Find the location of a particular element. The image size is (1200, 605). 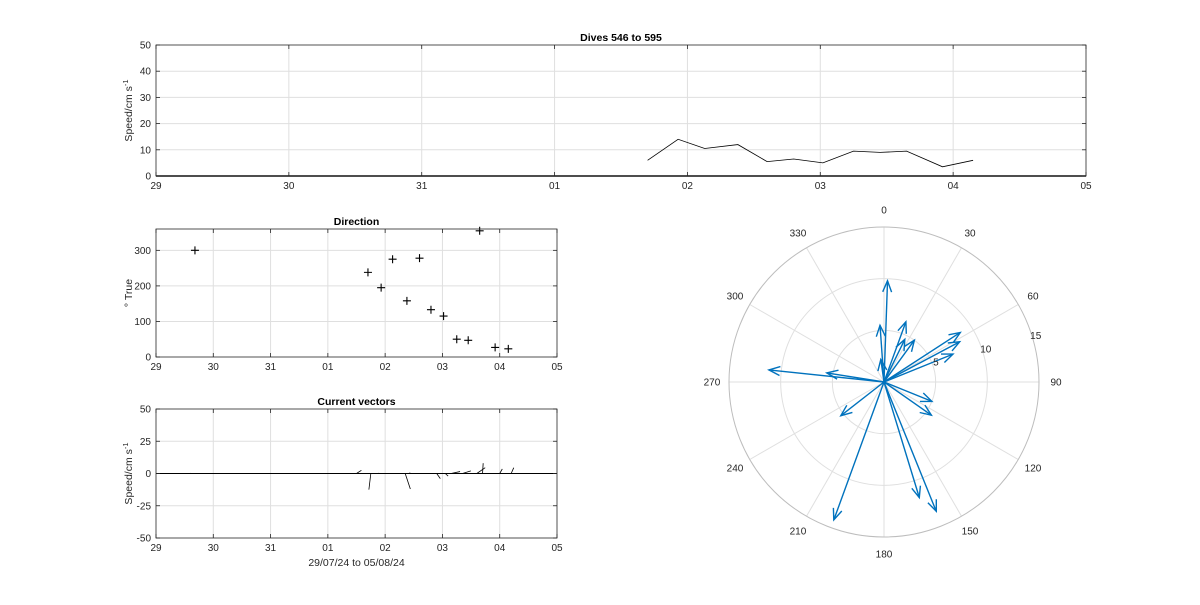

polar-angle-label: 210 is located at coordinates (798, 531).